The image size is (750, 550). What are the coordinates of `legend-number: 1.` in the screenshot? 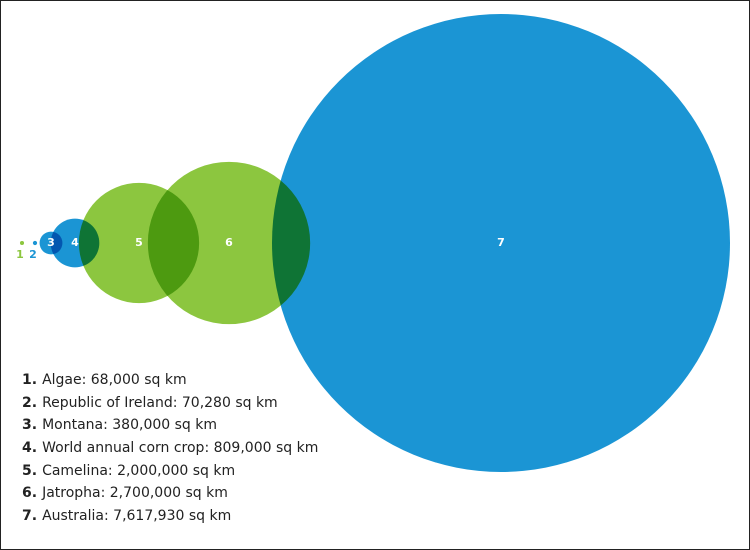 It's located at (30, 380).